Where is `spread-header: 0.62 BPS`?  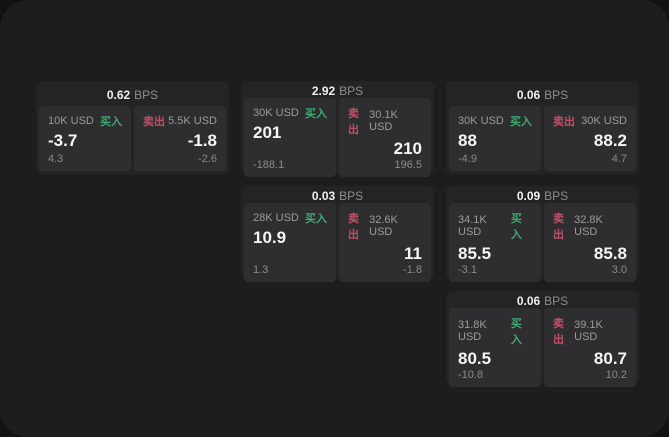 spread-header: 0.62 BPS is located at coordinates (132, 95).